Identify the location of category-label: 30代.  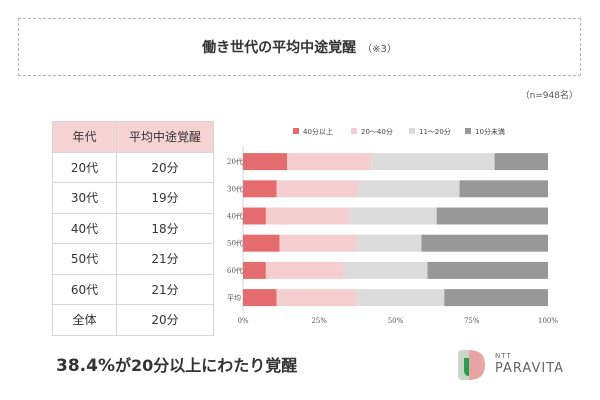
(235, 188).